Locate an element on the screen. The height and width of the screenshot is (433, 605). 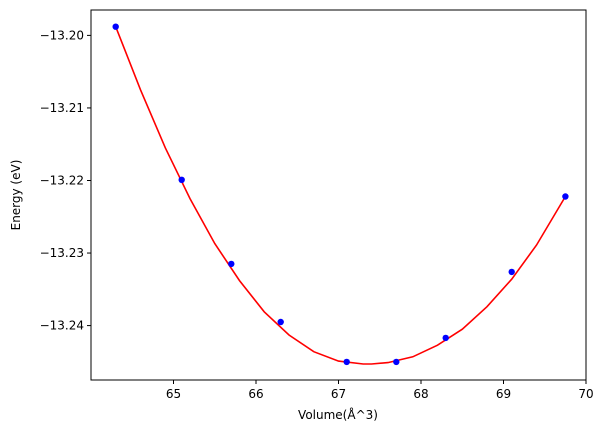
y-tick-label: −13.22 is located at coordinates (62, 180).